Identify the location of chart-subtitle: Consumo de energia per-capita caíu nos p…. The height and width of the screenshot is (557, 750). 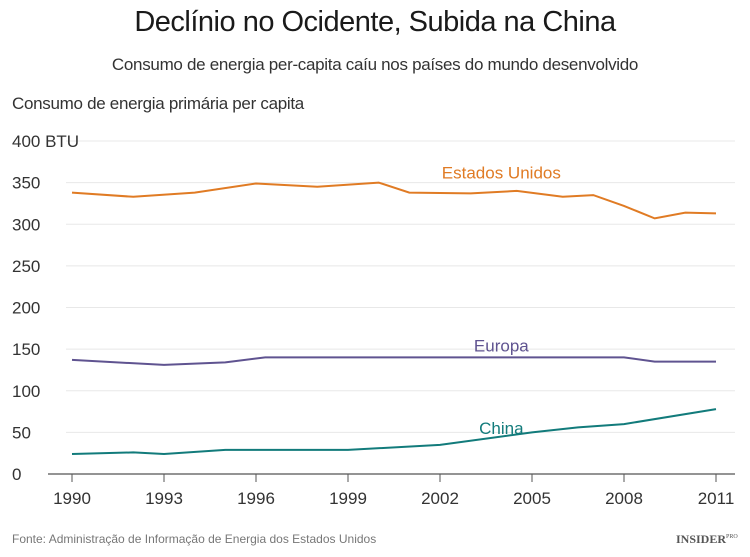
(375, 64).